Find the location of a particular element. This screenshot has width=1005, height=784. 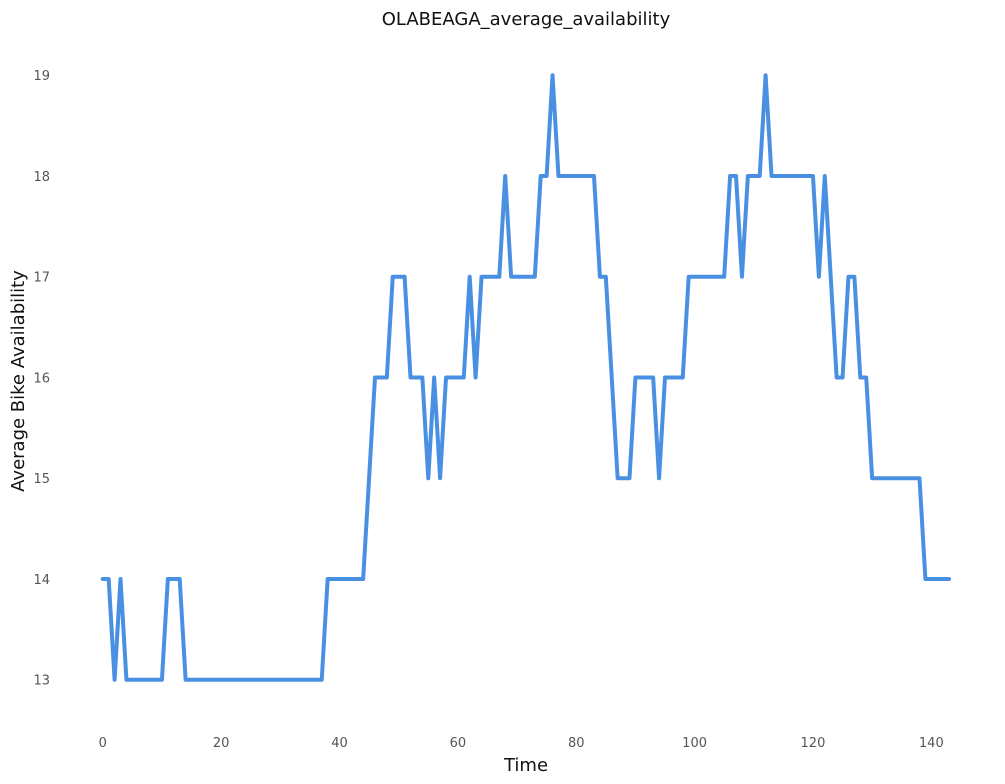

y-tick-label: 14 is located at coordinates (41, 580).